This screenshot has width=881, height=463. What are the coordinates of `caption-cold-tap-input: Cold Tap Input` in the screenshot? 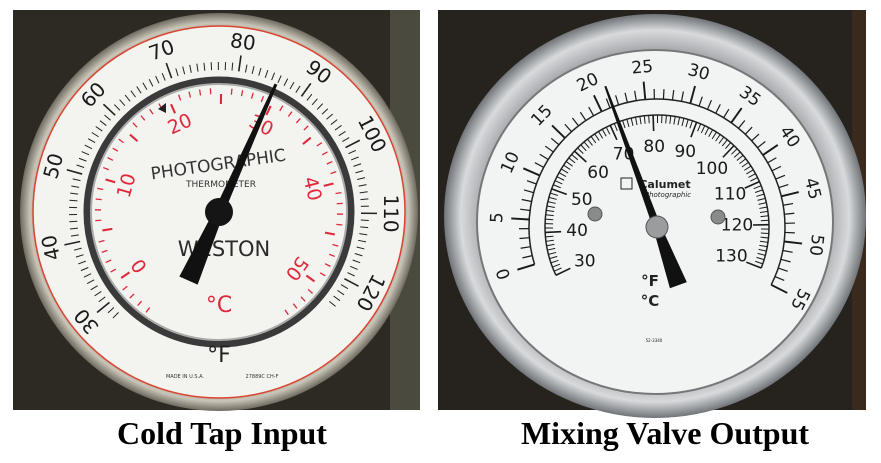 It's located at (222, 433).